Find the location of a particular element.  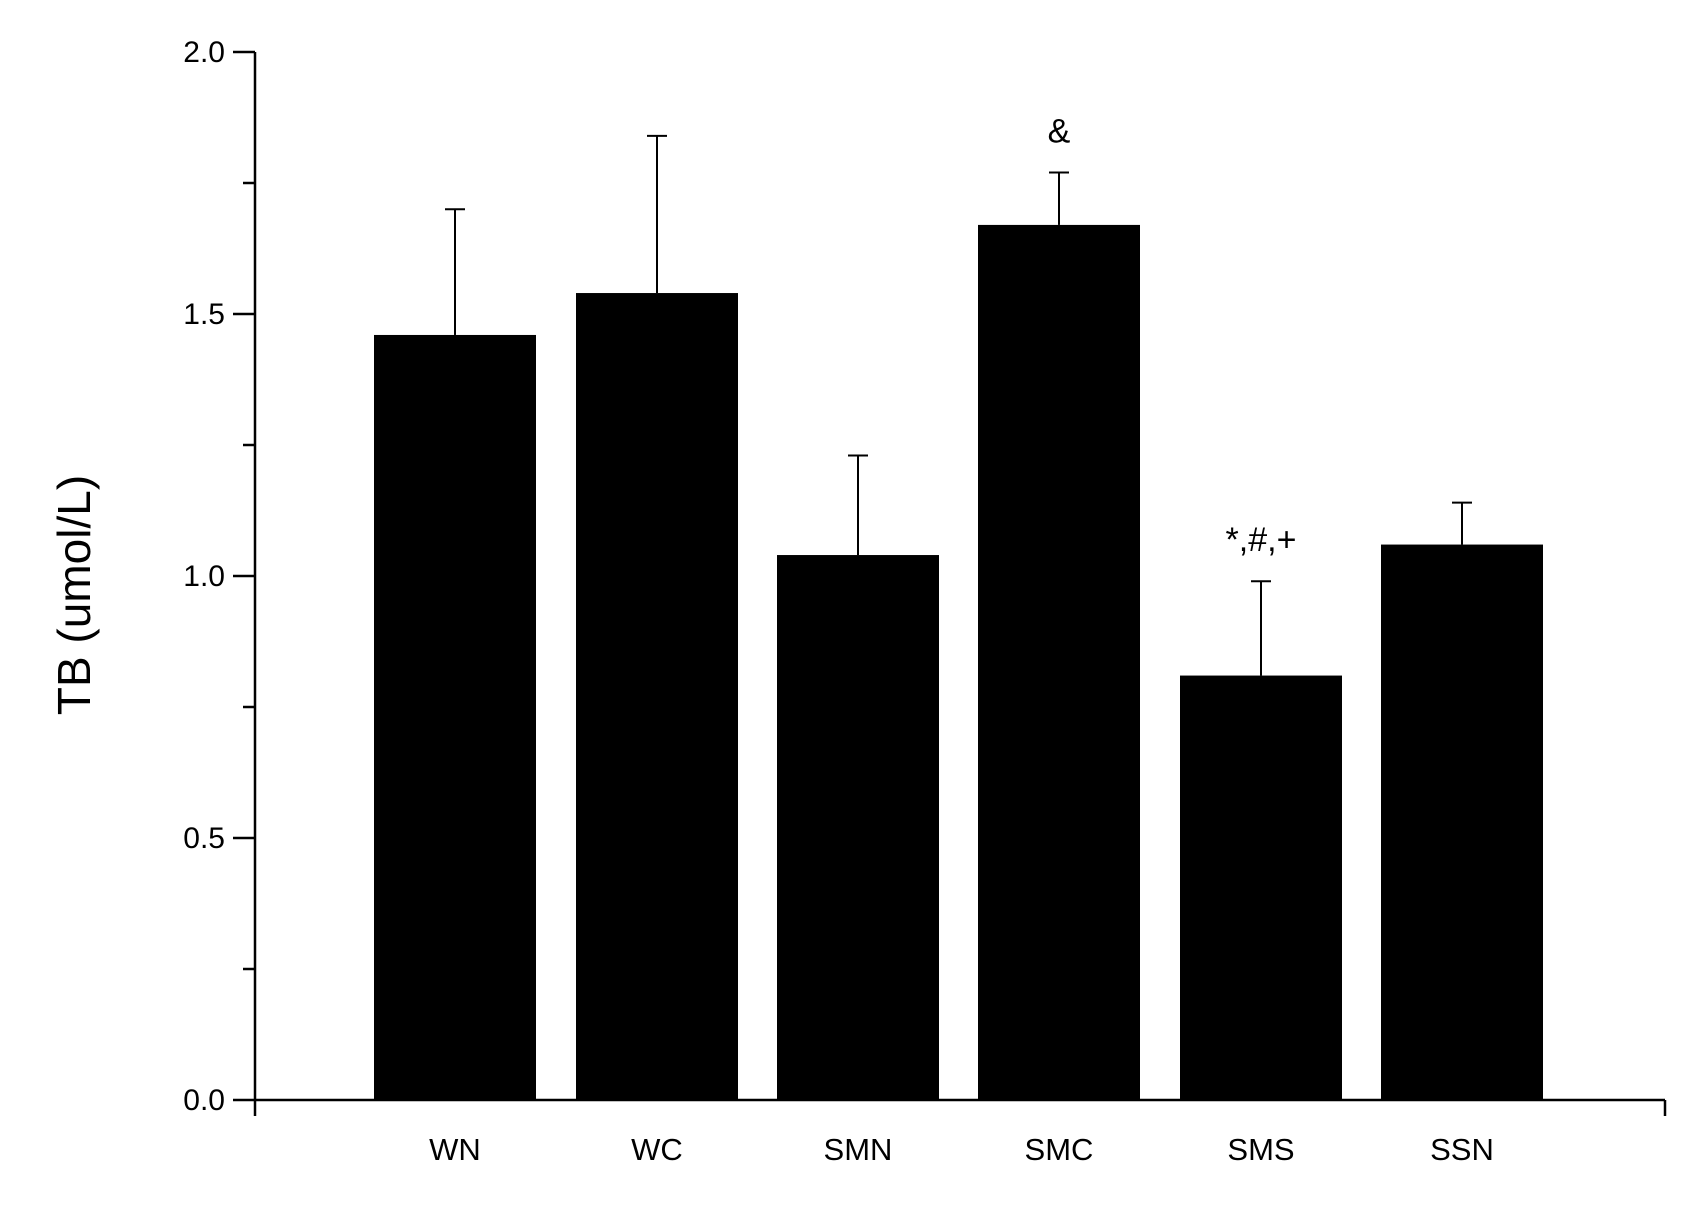

significance-annotation: & is located at coordinates (1059, 132).